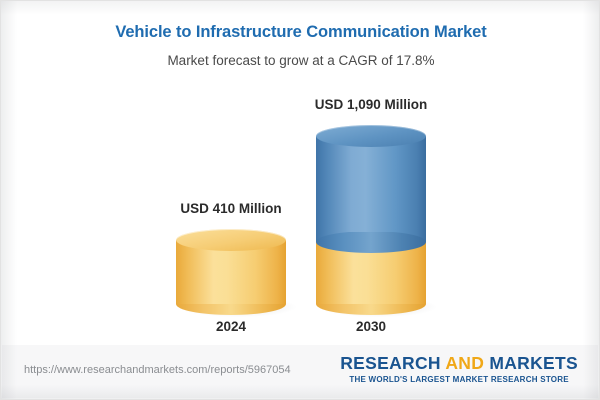  I want to click on category-label-2024: 2024, so click(231, 326).